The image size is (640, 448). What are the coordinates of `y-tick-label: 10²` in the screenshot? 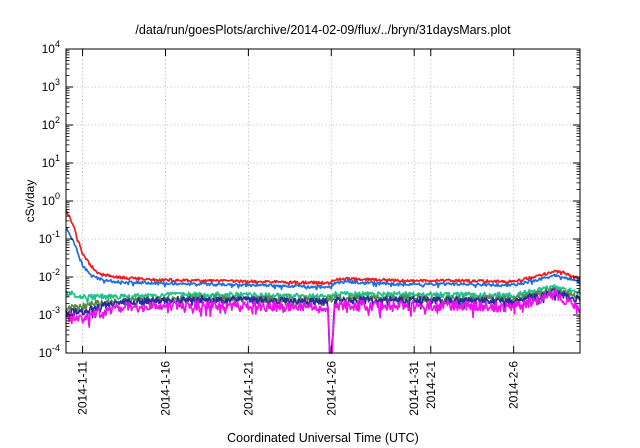 It's located at (51, 123).